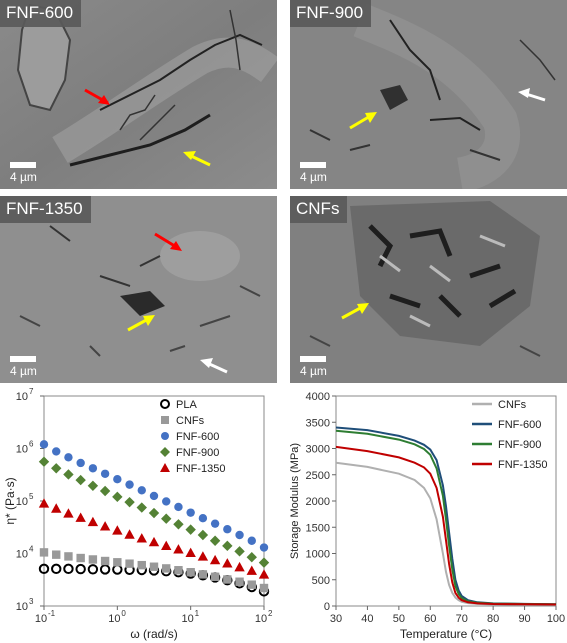 The image size is (567, 643). I want to click on y-tick-exponent: 4, so click(31, 549).